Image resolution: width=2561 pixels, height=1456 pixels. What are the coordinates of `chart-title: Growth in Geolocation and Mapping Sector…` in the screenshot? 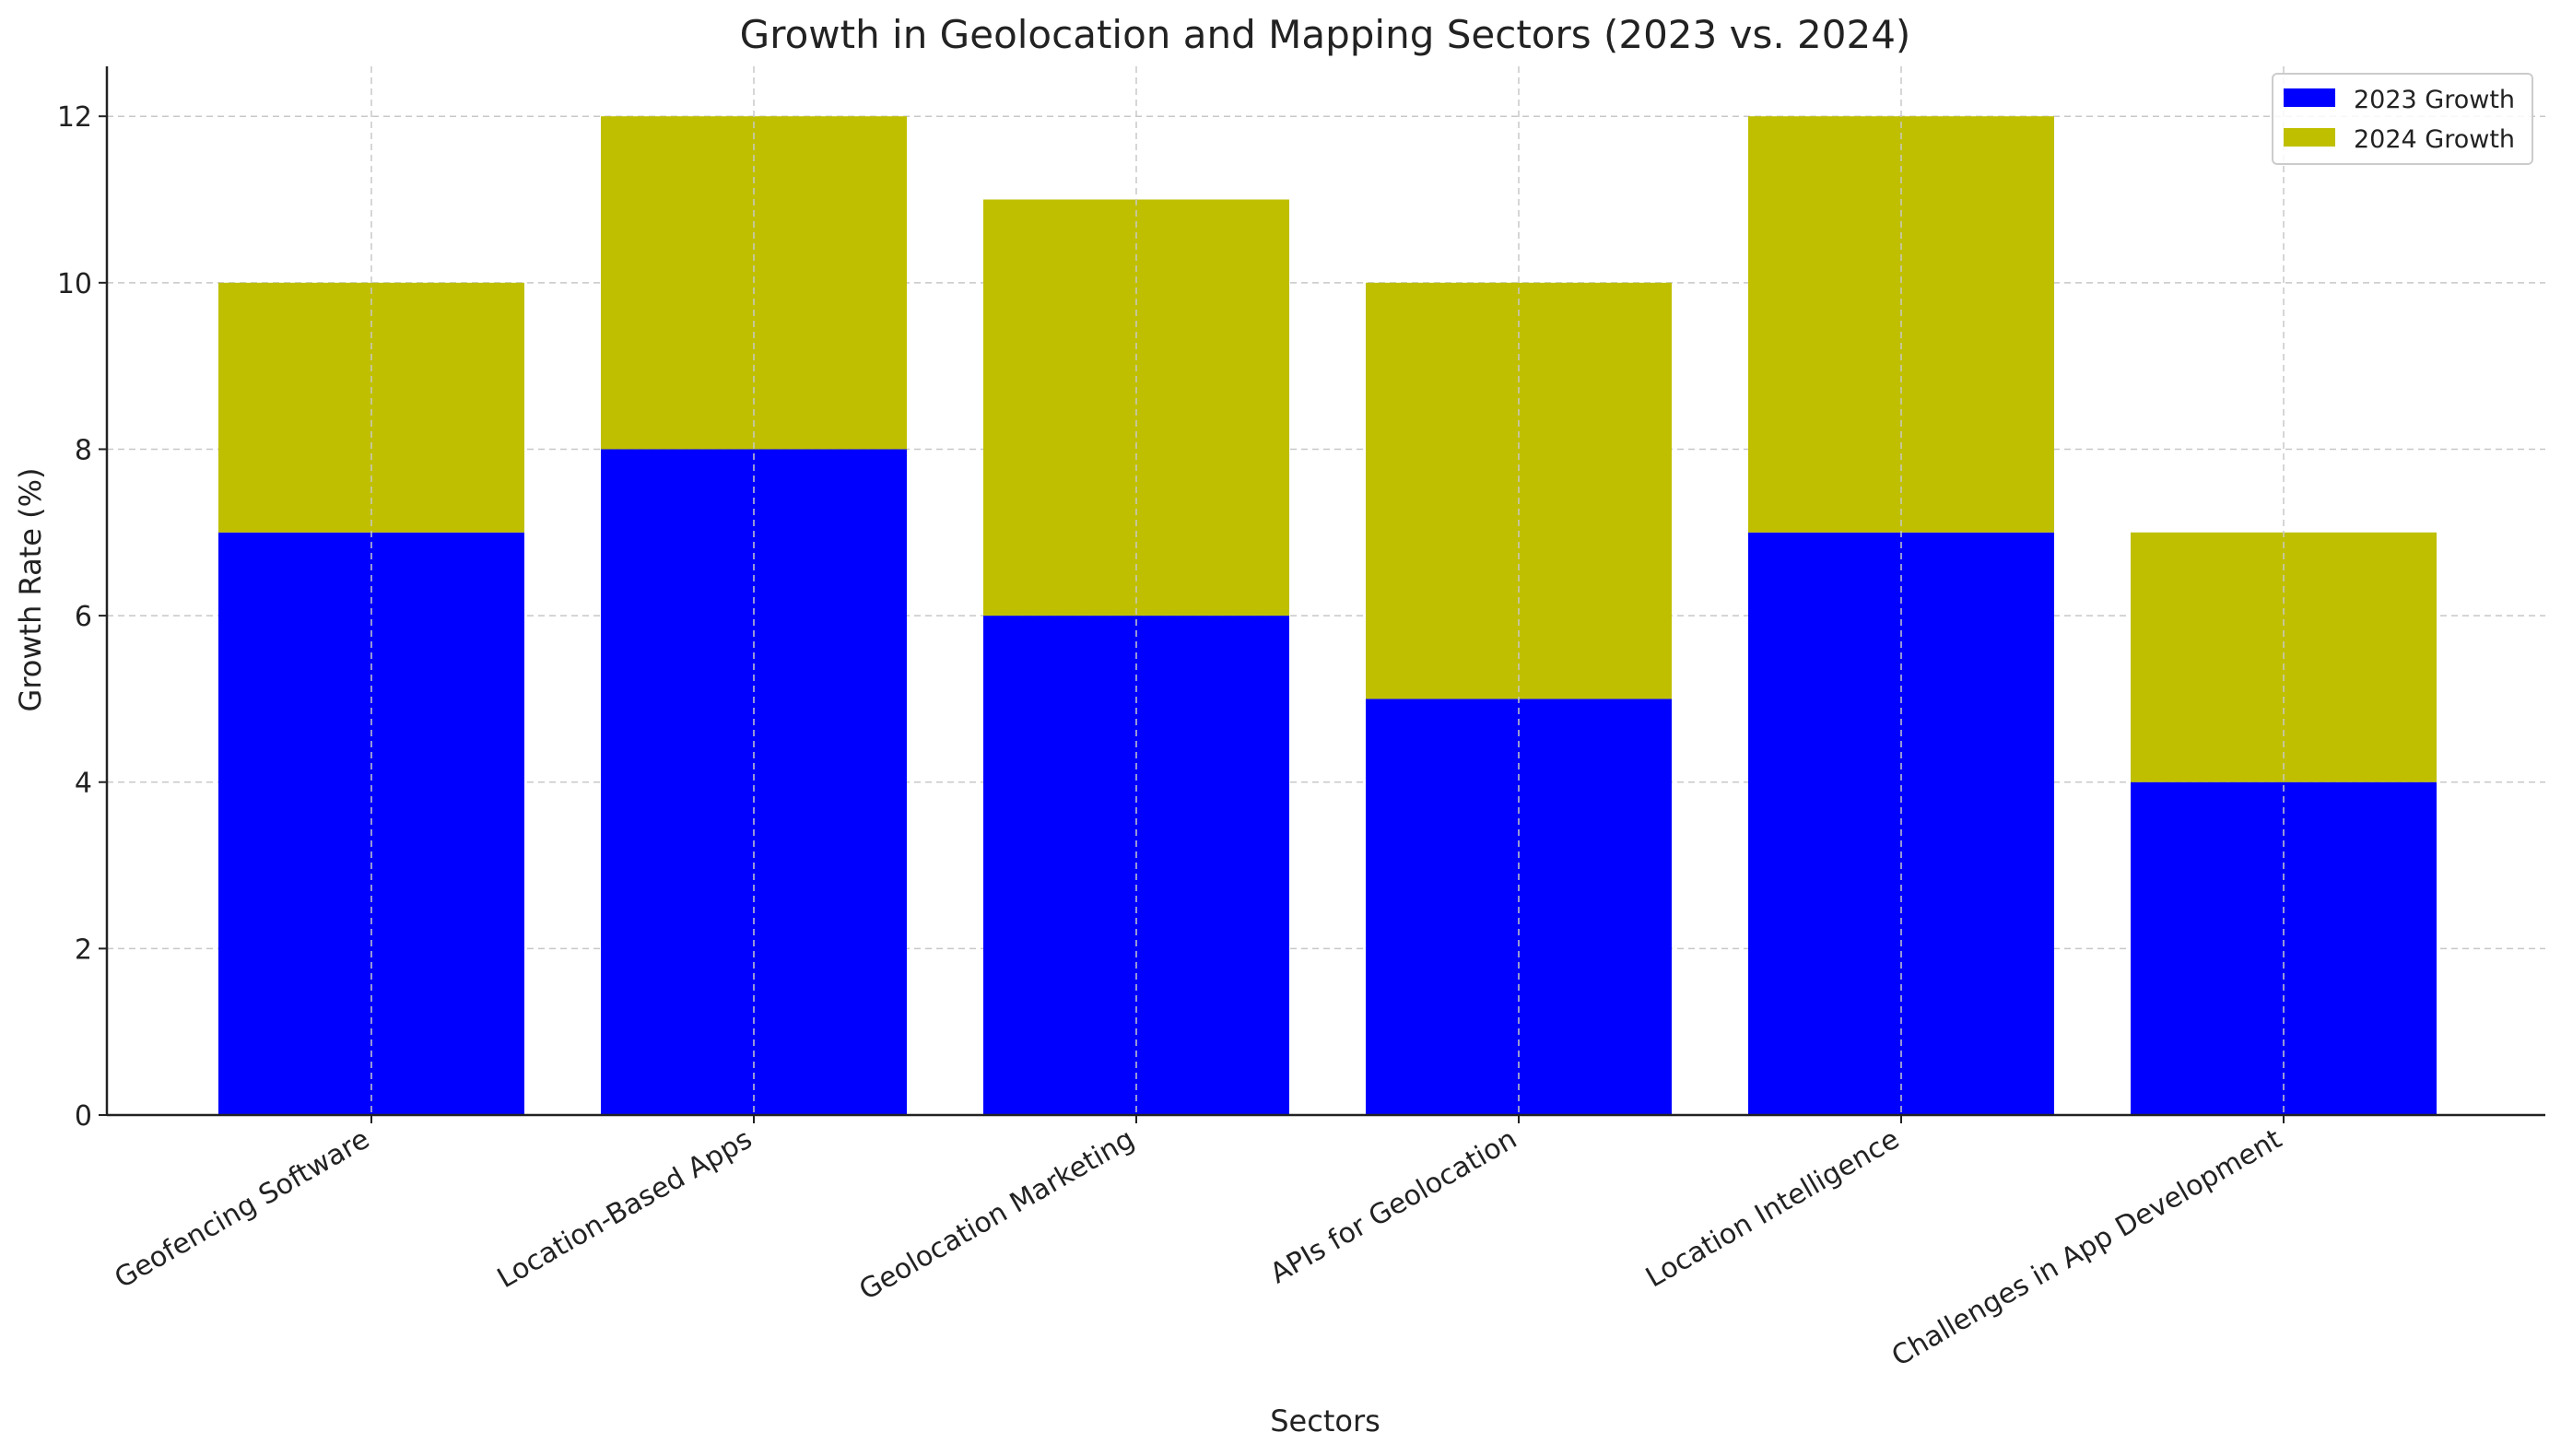 It's located at (1325, 34).